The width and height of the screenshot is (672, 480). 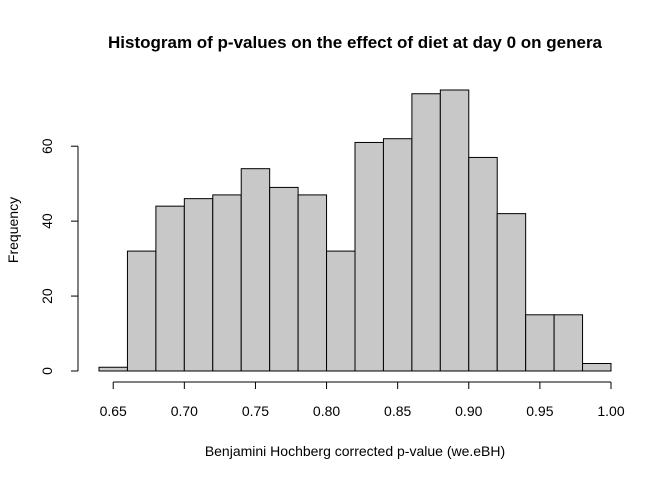 What do you see at coordinates (13, 230) in the screenshot?
I see `y-axis-label: Frequency` at bounding box center [13, 230].